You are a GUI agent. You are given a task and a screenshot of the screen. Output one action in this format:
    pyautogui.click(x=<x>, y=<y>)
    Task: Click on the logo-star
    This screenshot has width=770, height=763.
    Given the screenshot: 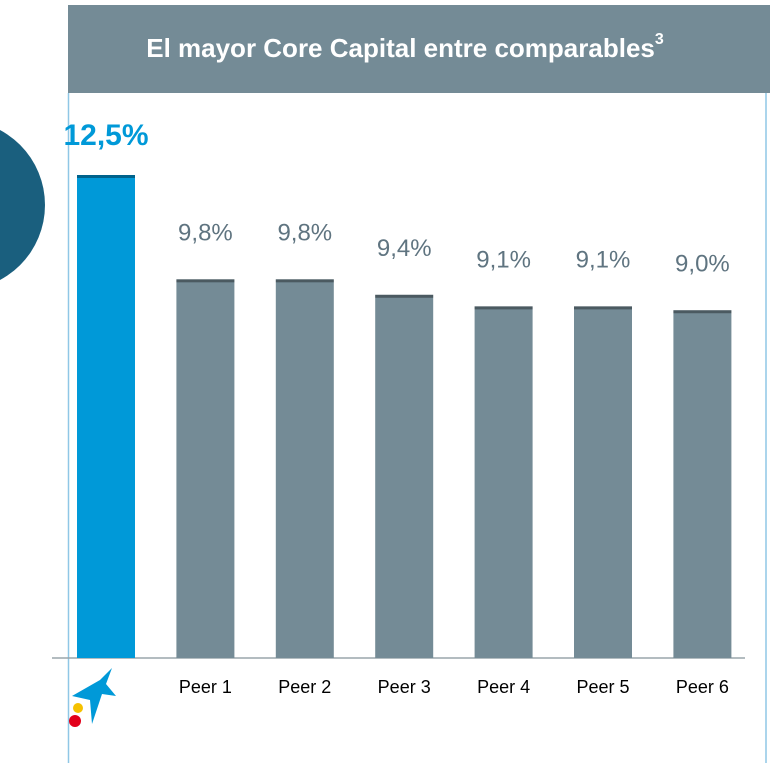 What is the action you would take?
    pyautogui.click(x=94, y=696)
    